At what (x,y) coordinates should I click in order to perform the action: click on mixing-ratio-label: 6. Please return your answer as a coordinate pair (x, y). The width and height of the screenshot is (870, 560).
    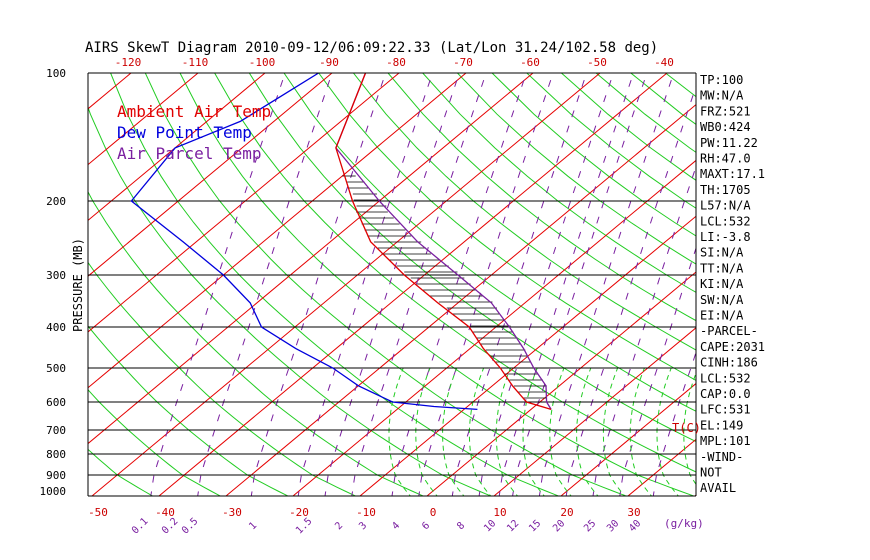
    Looking at the image, I should click on (426, 526).